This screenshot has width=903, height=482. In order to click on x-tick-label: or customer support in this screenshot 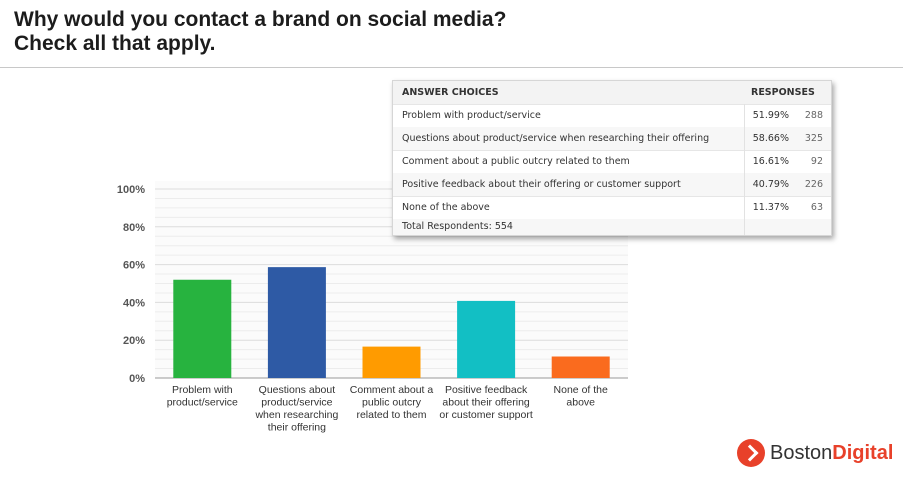, I will do `click(485, 415)`.